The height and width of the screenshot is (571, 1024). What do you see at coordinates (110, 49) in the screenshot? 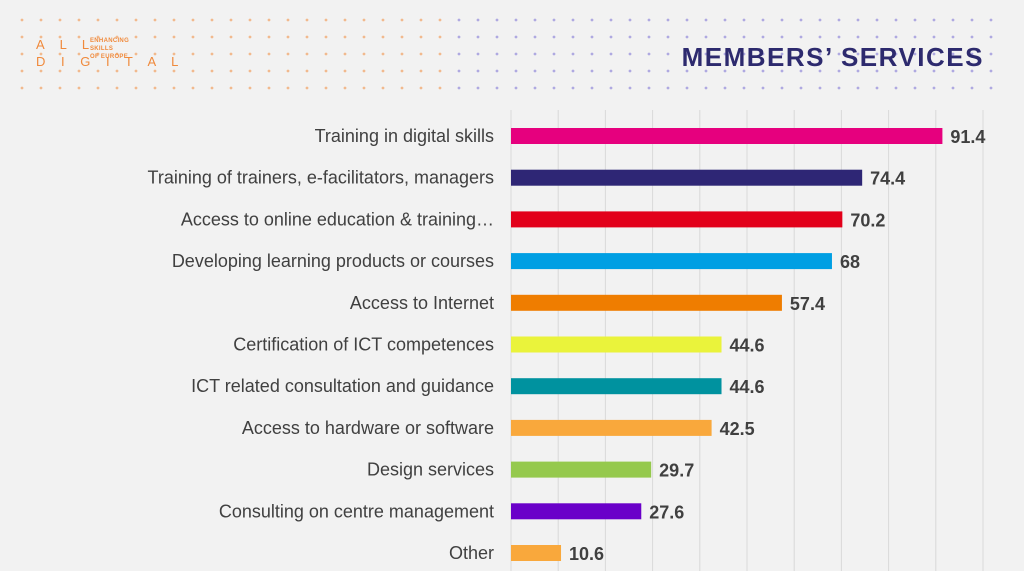
I see `logo-tagline: ENHANCING SKILLS OF EUROPE` at bounding box center [110, 49].